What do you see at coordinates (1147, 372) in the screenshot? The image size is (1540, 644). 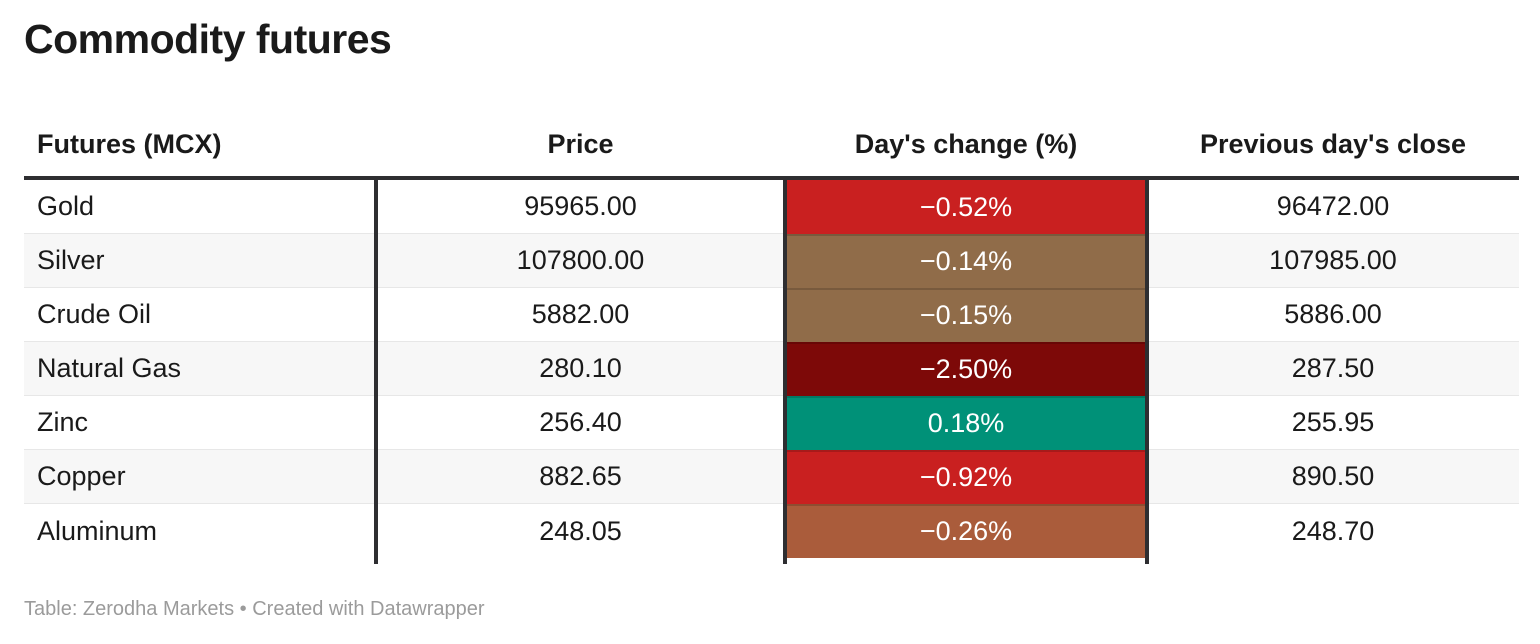 I see `column-divider-change-prevclose` at bounding box center [1147, 372].